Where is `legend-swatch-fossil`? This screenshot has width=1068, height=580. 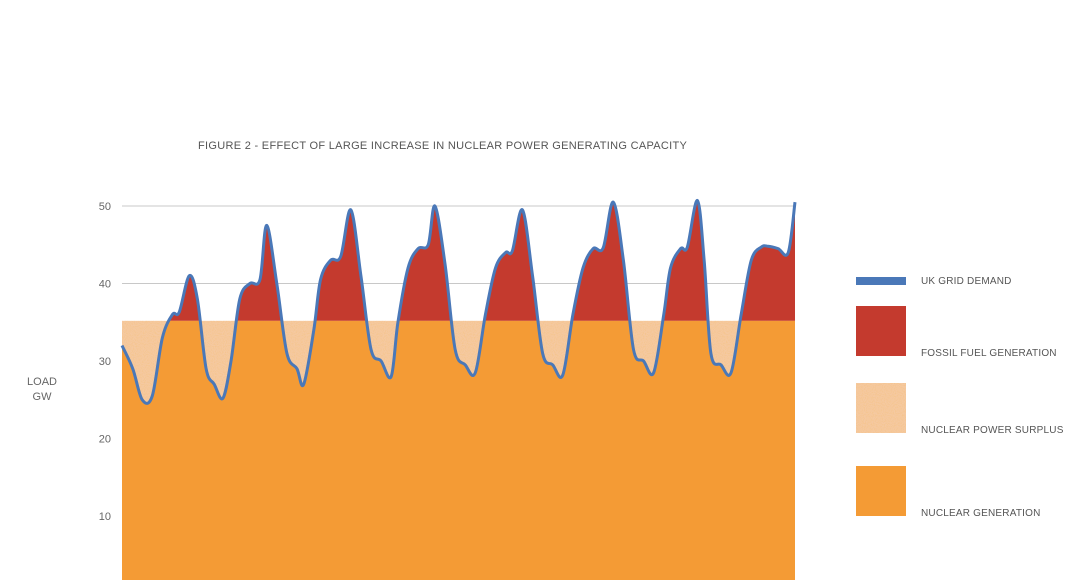 legend-swatch-fossil is located at coordinates (881, 331).